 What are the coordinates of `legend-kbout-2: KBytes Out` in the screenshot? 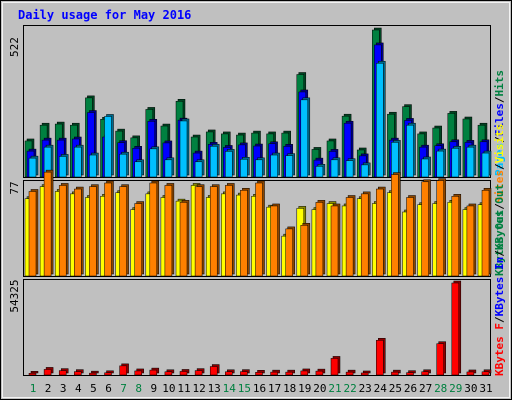 It's located at (499, 243).